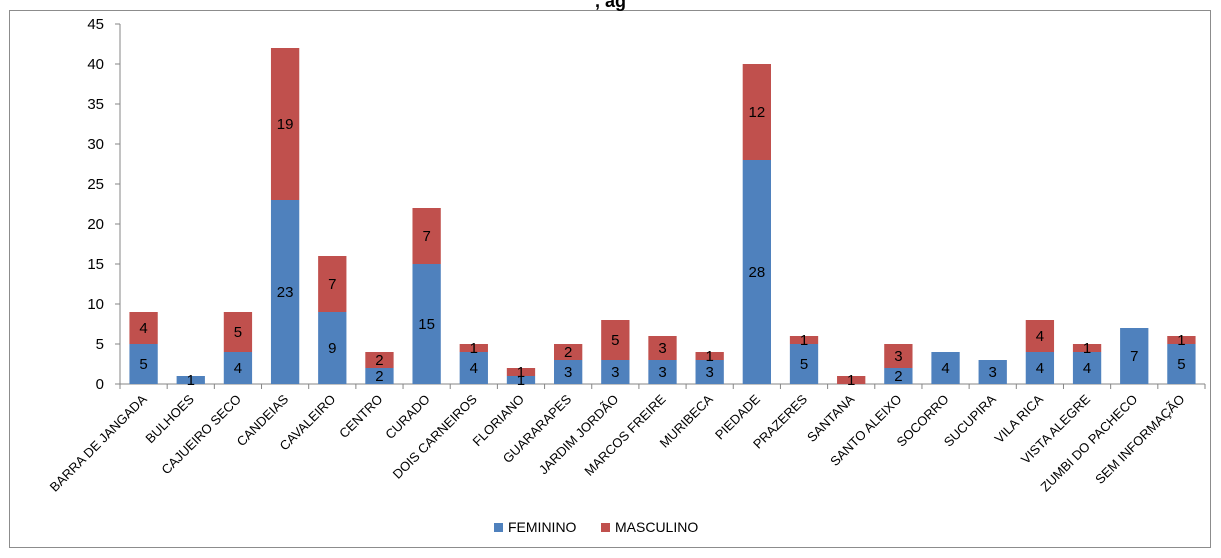 The width and height of the screenshot is (1221, 558). What do you see at coordinates (624, 434) in the screenshot?
I see `x-tick-label: MARCOS FREIRE` at bounding box center [624, 434].